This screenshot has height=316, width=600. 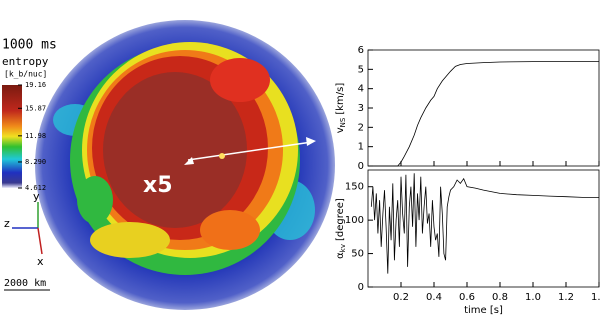 What do you see at coordinates (361, 50) in the screenshot?
I see `y-tick-label: 6` at bounding box center [361, 50].